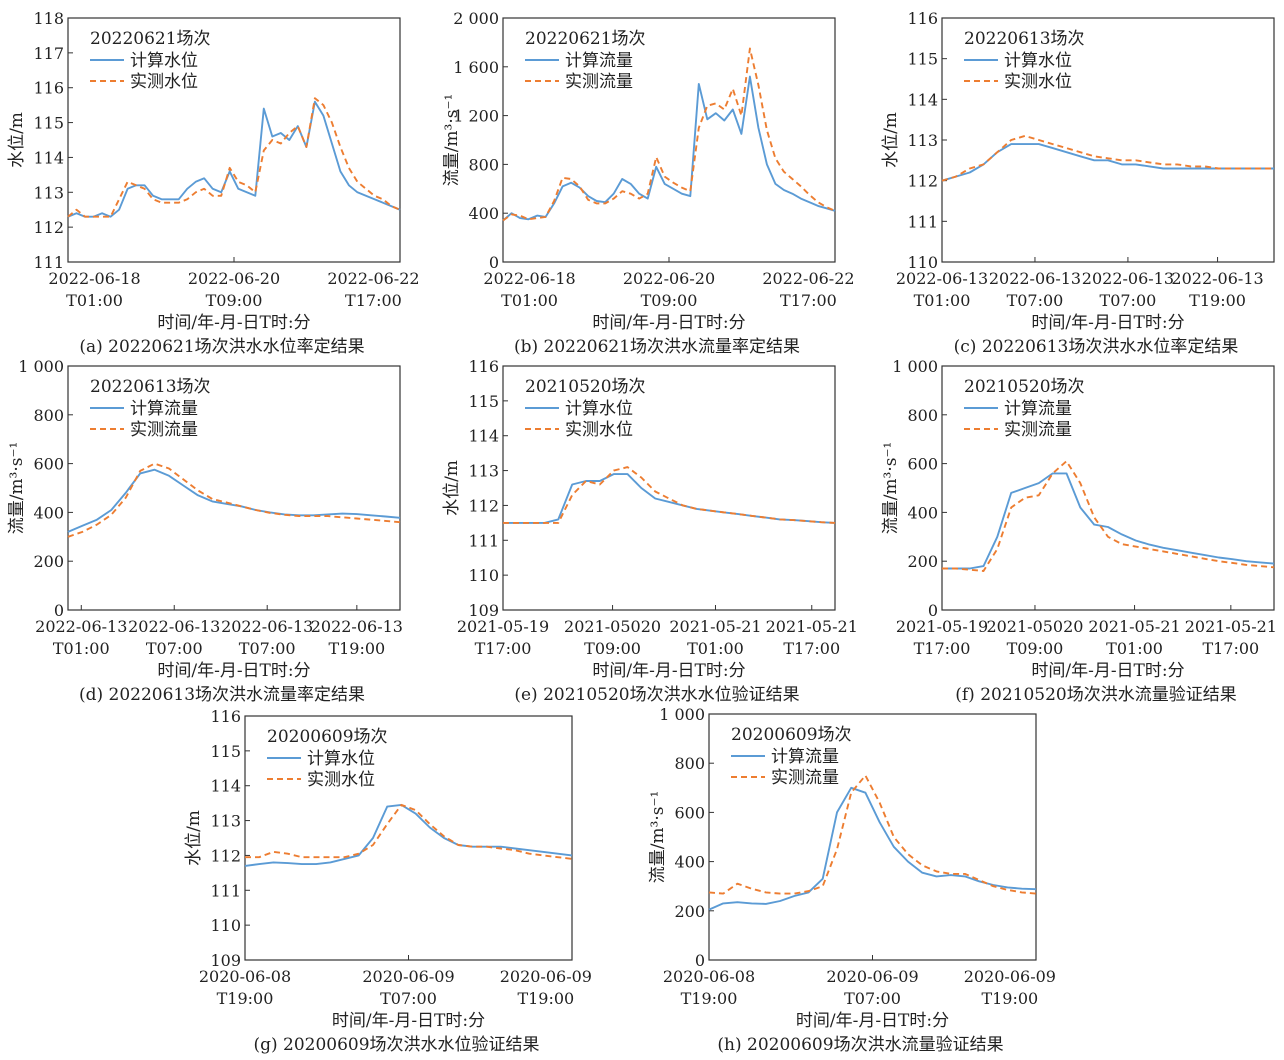 Image resolution: width=1284 pixels, height=1060 pixels. Describe the element at coordinates (942, 626) in the screenshot. I see `x-tick-label: 2021-05-19` at that location.